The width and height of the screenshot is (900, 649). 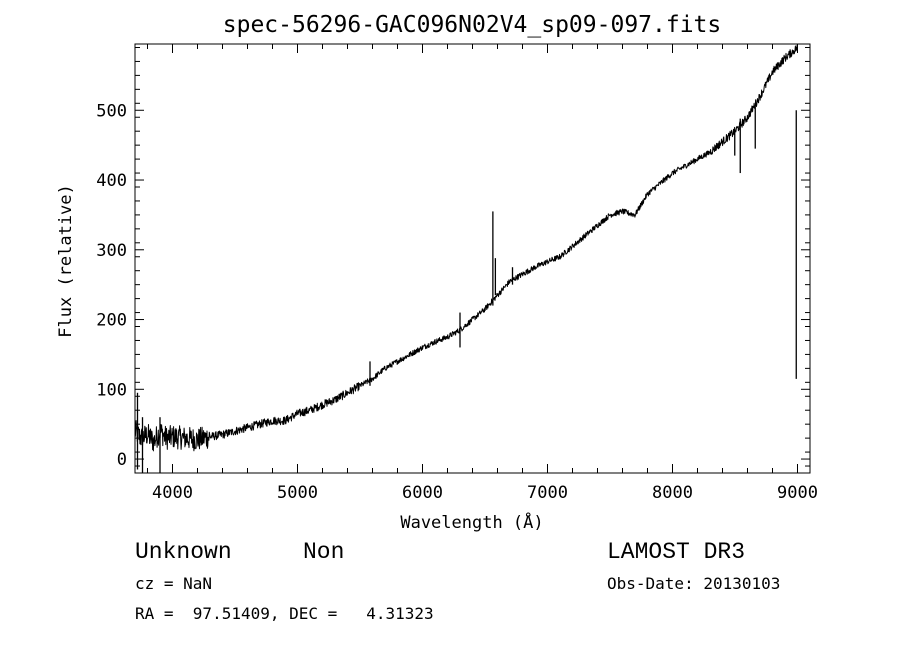 What do you see at coordinates (471, 522) in the screenshot?
I see `x-axis-label: Wavelength (Å)` at bounding box center [471, 522].